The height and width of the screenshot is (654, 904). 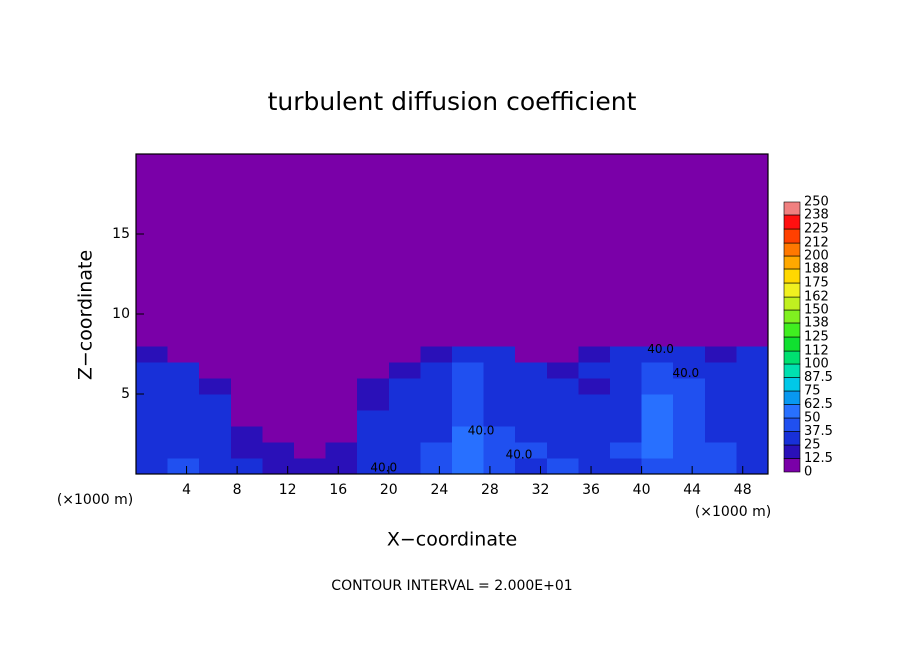 What do you see at coordinates (812, 418) in the screenshot?
I see `colorbar-label: 50` at bounding box center [812, 418].